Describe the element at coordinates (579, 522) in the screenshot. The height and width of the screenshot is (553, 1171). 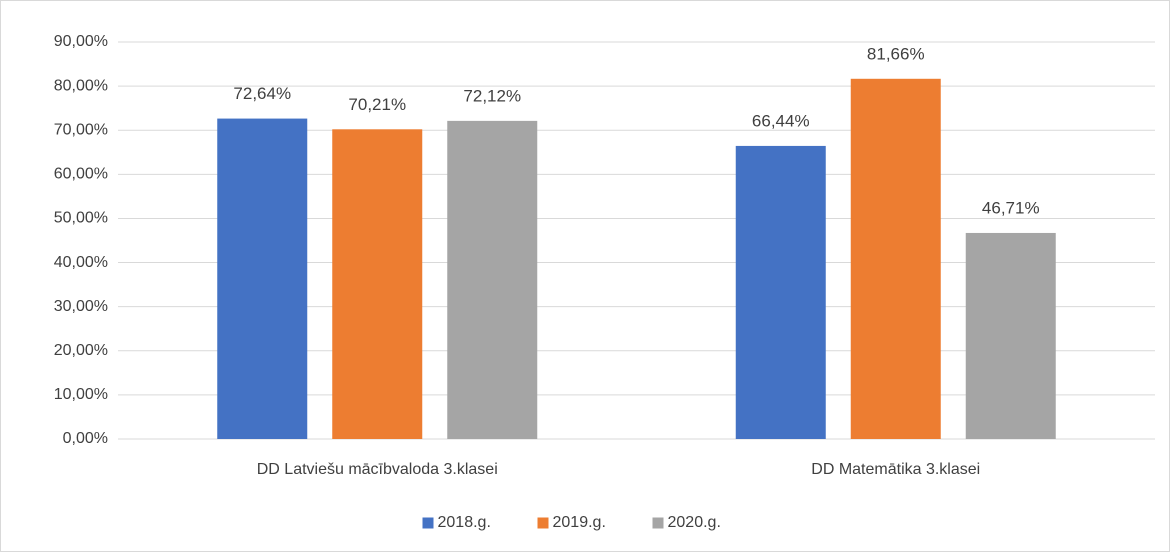
I see `legend-label: 2019.g.` at that location.